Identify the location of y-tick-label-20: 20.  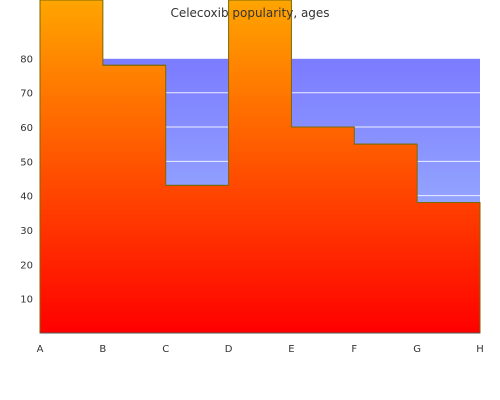
(26, 265).